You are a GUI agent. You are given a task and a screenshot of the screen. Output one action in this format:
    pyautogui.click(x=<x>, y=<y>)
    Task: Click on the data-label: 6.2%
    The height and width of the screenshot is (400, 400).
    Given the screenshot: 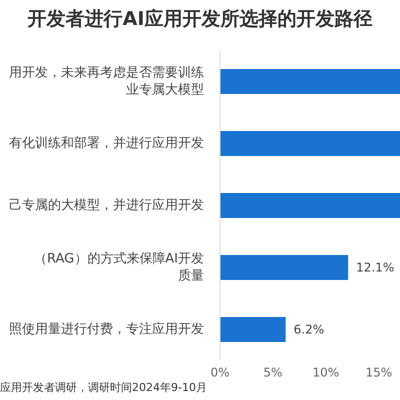 What is the action you would take?
    pyautogui.click(x=309, y=329)
    